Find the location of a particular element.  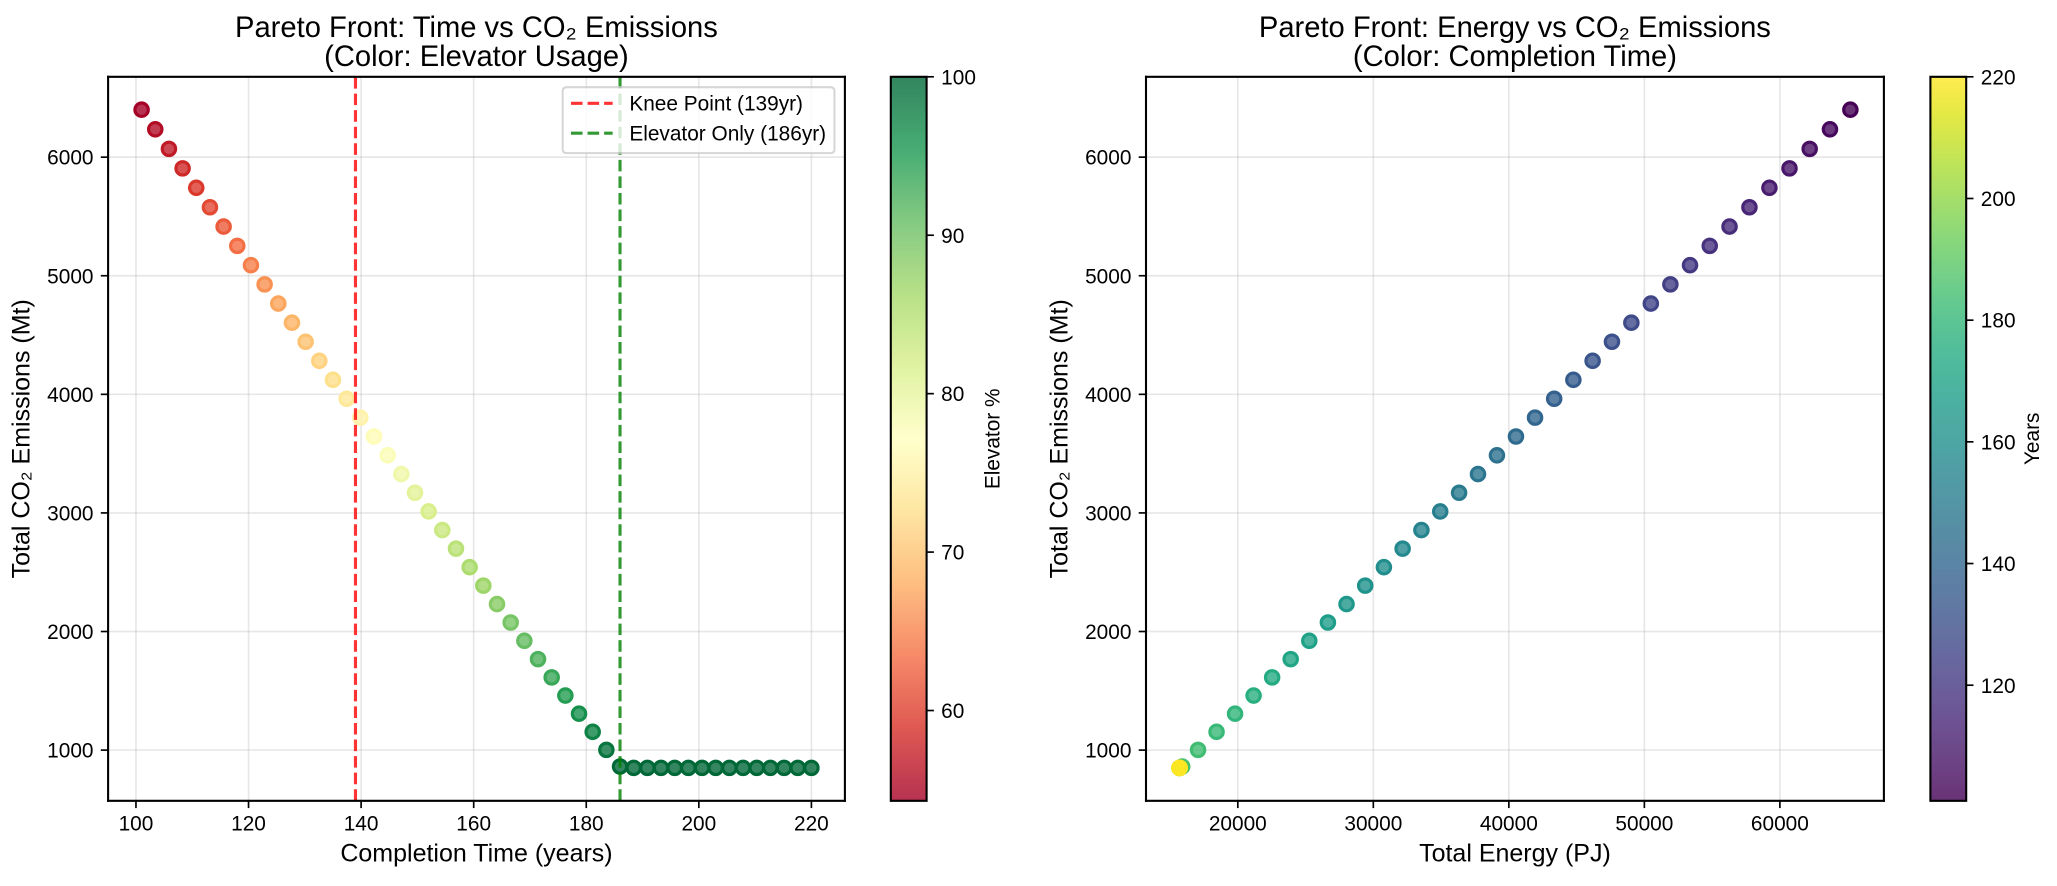

svg-text: Knee Point (139yr) is located at coordinates (716, 104).